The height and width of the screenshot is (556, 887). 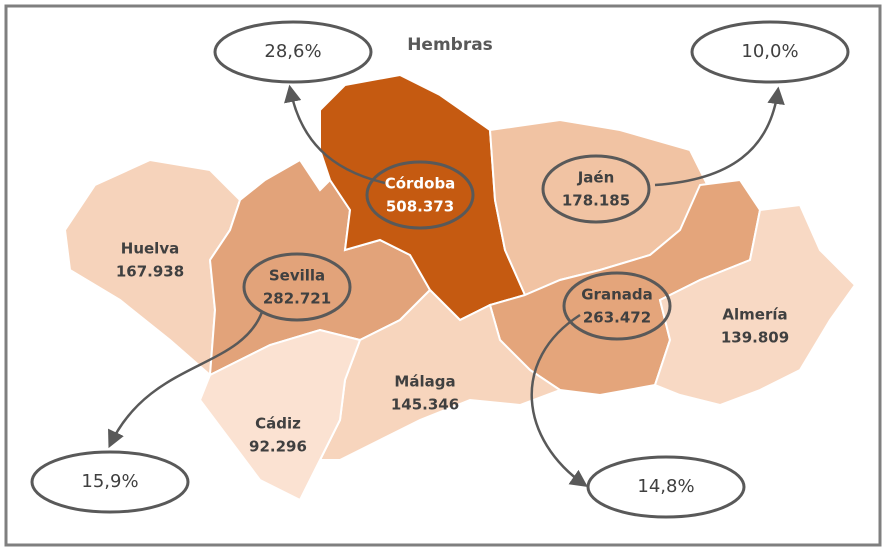 What do you see at coordinates (278, 447) in the screenshot?
I see `region-value: 92.296` at bounding box center [278, 447].